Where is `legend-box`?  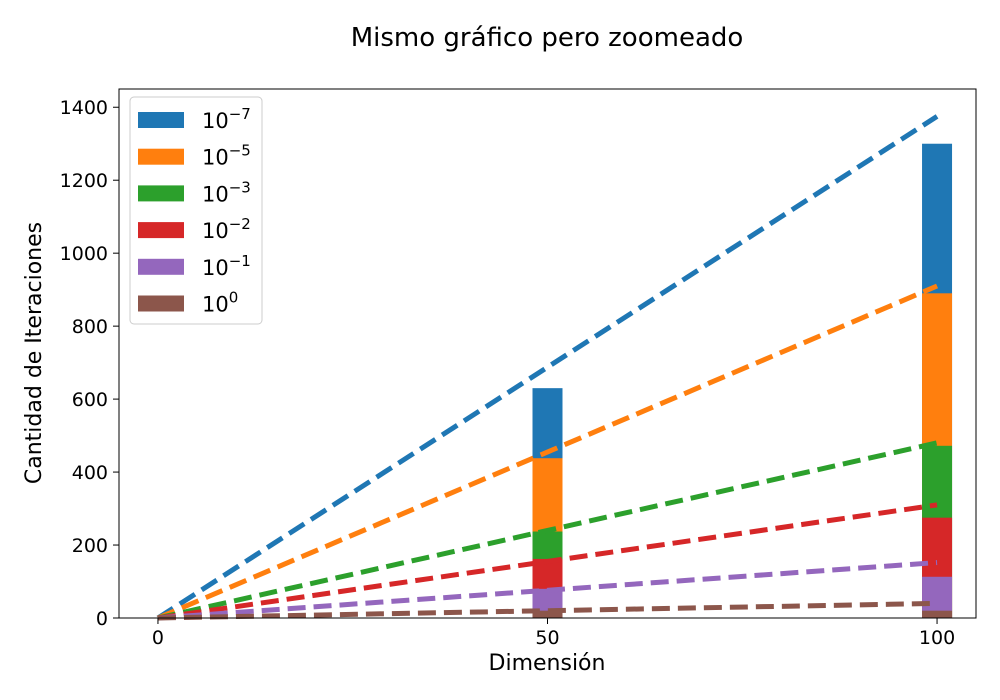 legend-box is located at coordinates (196, 210).